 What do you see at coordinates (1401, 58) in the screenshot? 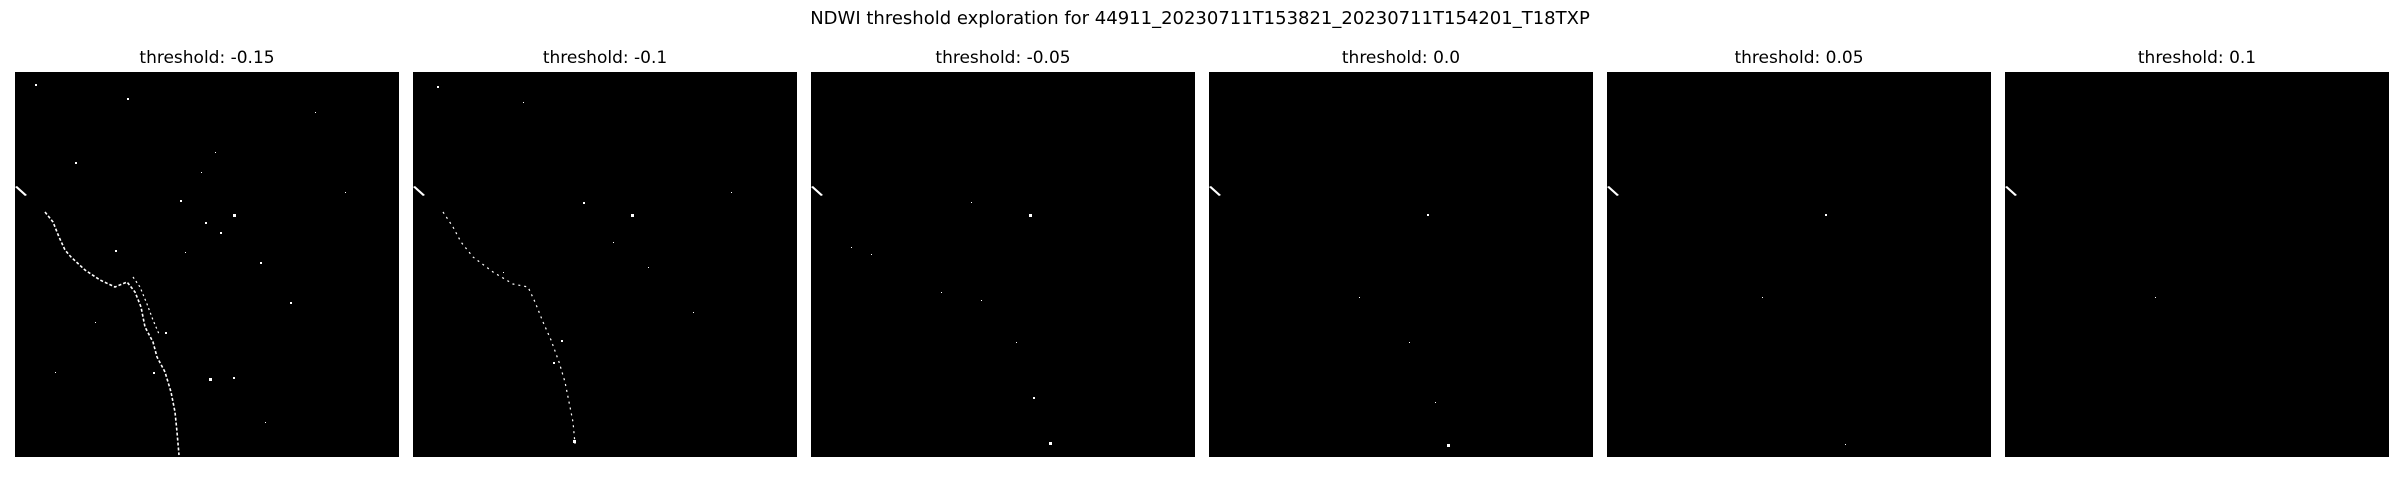
I see `panel-title: threshold: 0.0` at bounding box center [1401, 58].